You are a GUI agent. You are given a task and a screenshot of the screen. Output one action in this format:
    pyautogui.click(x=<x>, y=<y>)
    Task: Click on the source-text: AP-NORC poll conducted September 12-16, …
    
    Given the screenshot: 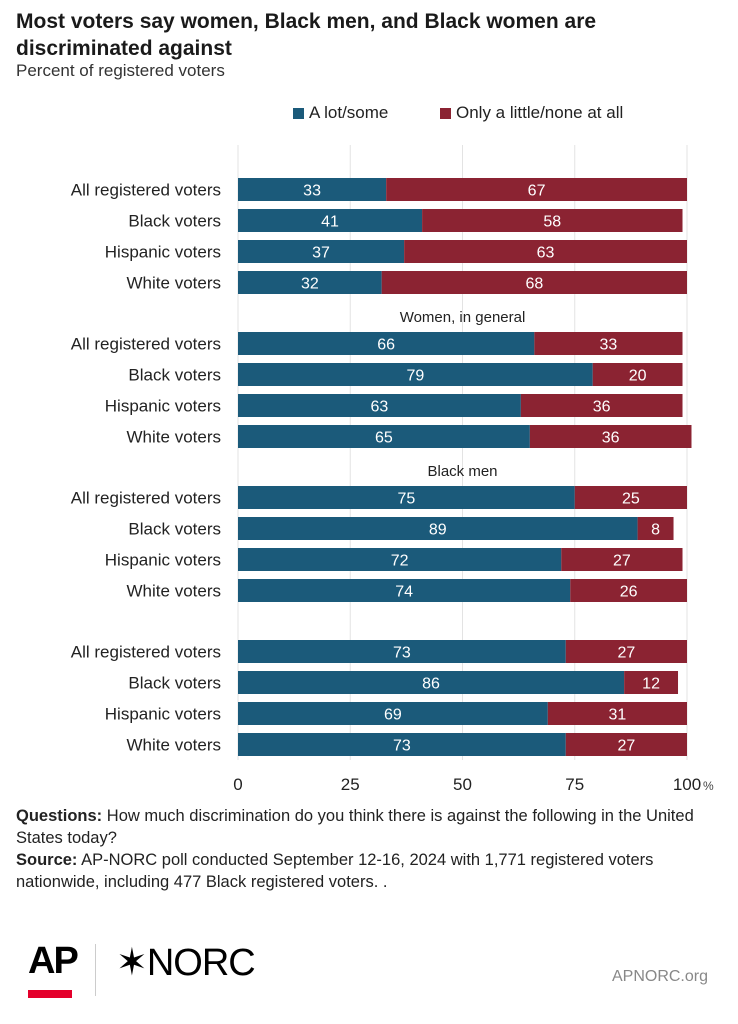 What is the action you would take?
    pyautogui.click(x=335, y=871)
    